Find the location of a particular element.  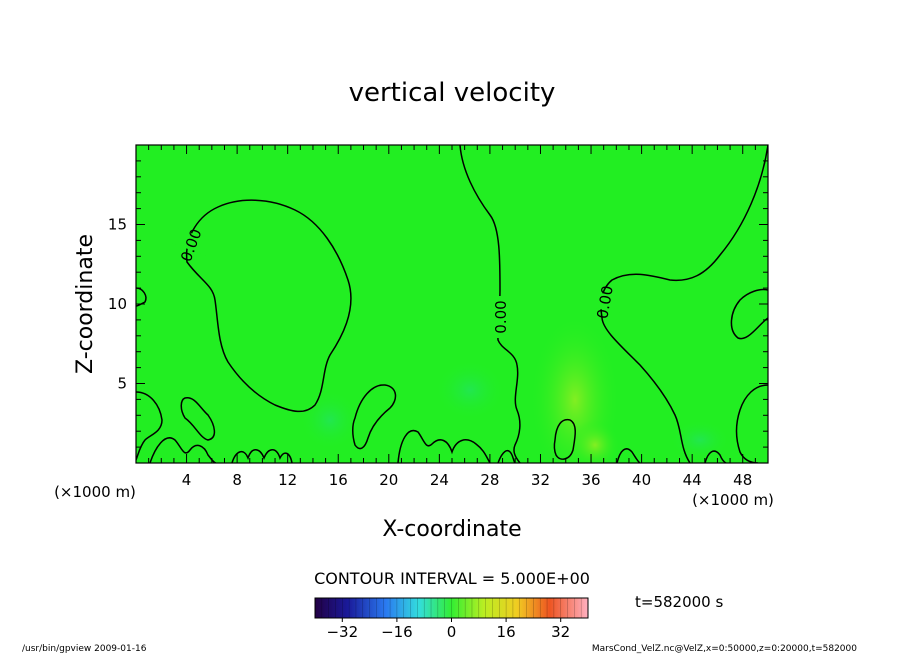

y-tick-label: 10 is located at coordinates (117, 304).